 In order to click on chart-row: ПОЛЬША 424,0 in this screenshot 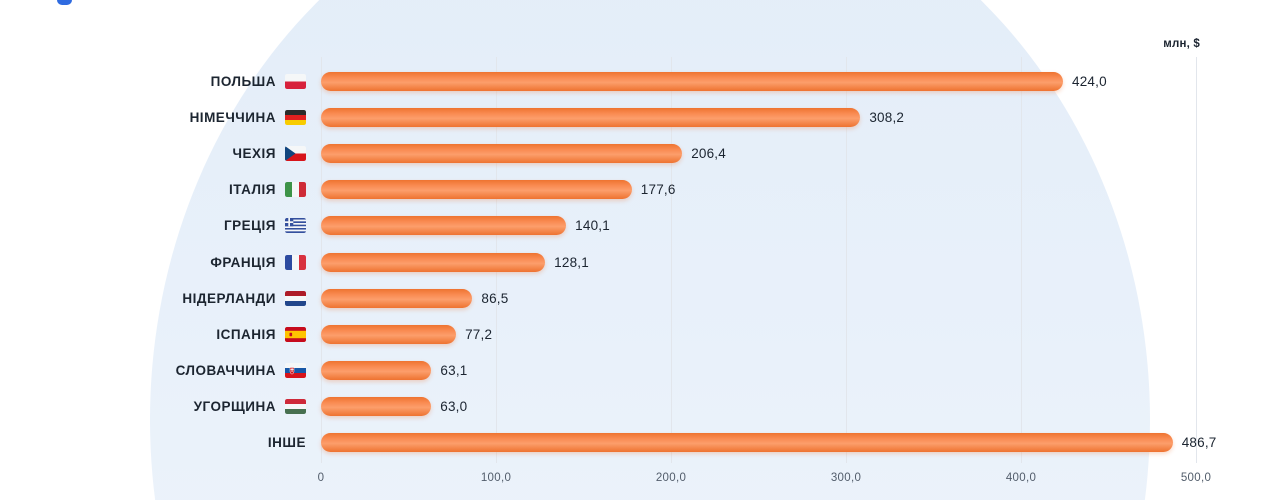, I will do `click(640, 82)`.